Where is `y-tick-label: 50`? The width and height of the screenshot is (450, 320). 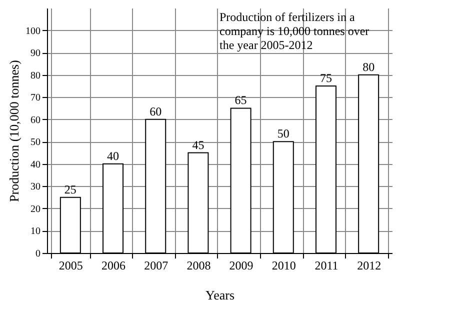
y-tick-label: 50 is located at coordinates (35, 142).